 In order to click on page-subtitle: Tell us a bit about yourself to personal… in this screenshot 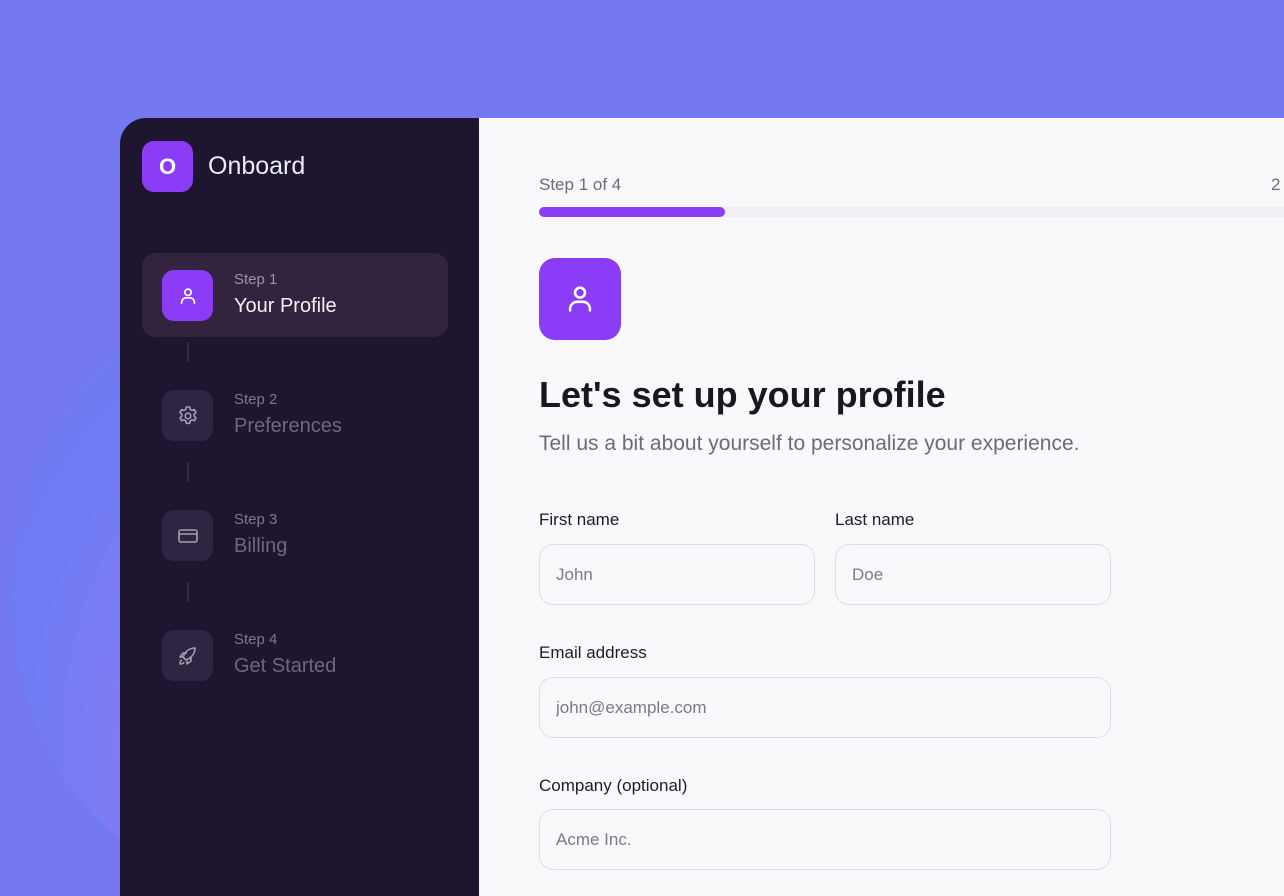, I will do `click(809, 443)`.